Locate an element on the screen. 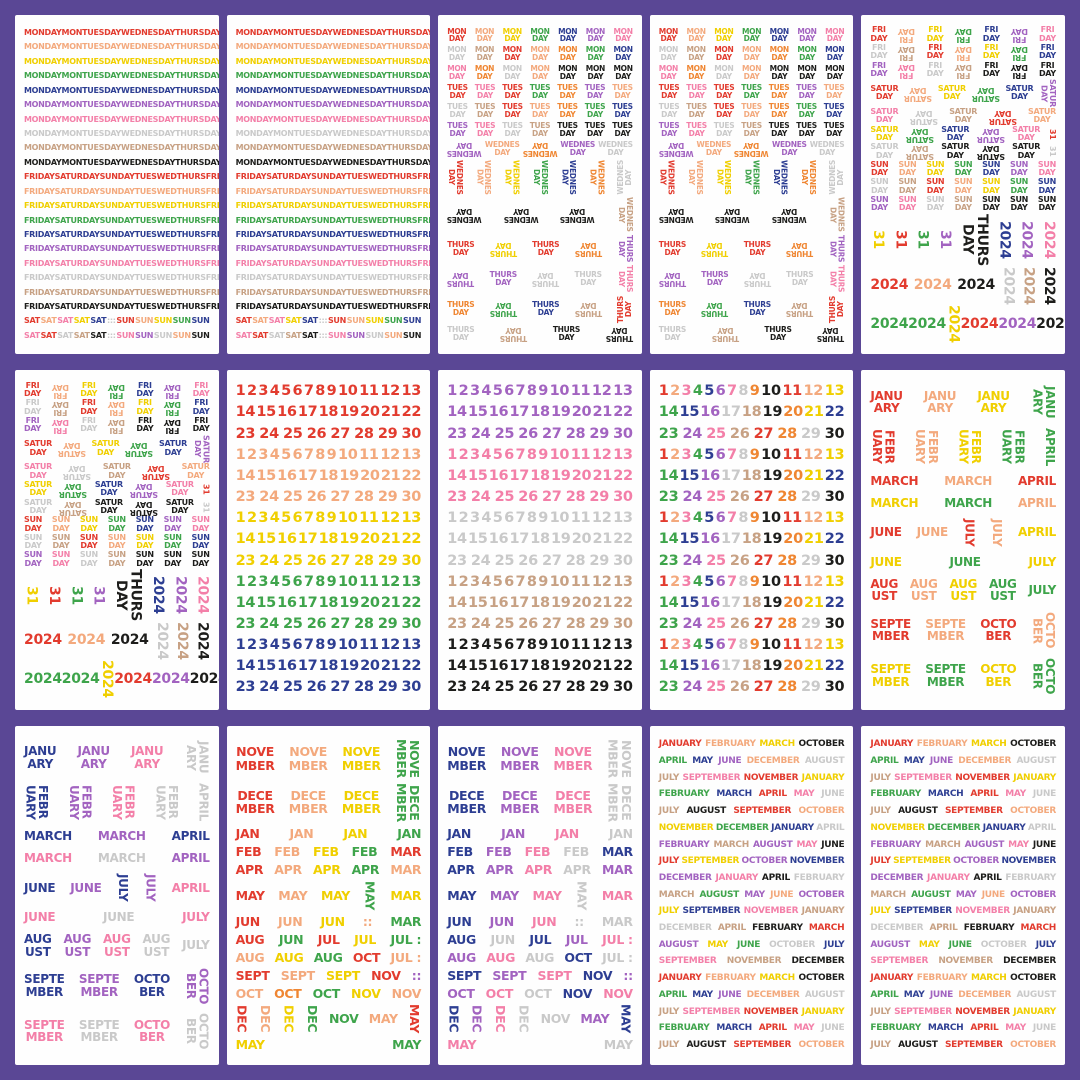 Image resolution: width=1080 pixels, height=1080 pixels. sticker-row: JUNE JUNE JULY is located at coordinates (963, 562).